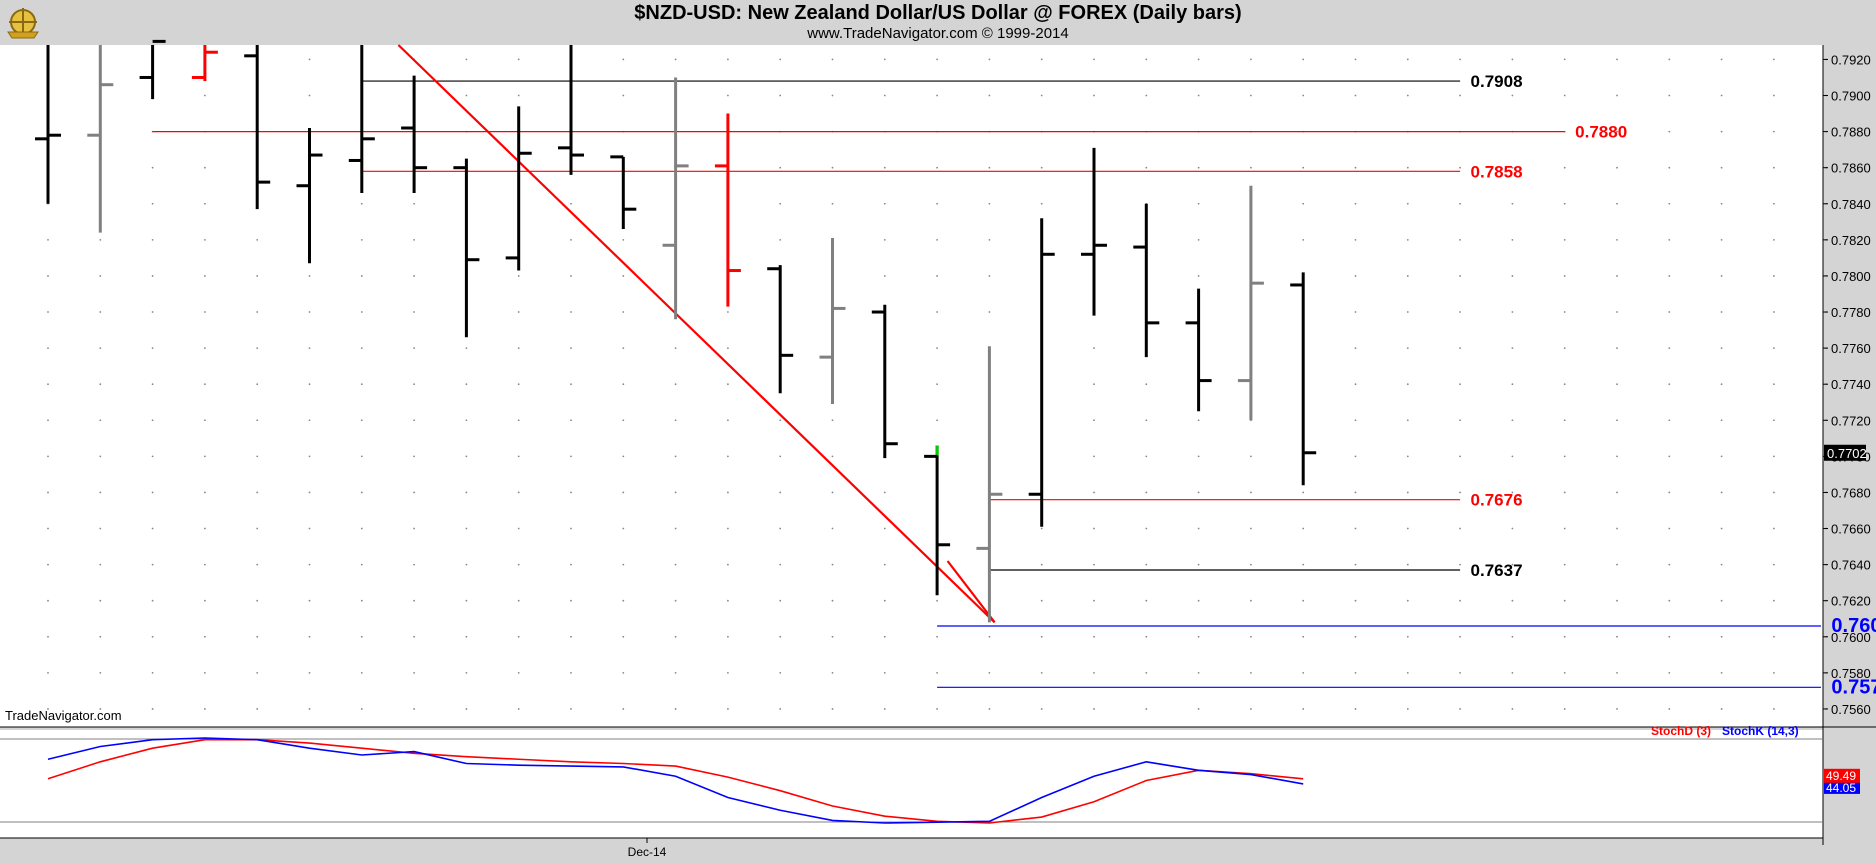  I want to click on watermark: TradeNavigator.com, so click(63, 715).